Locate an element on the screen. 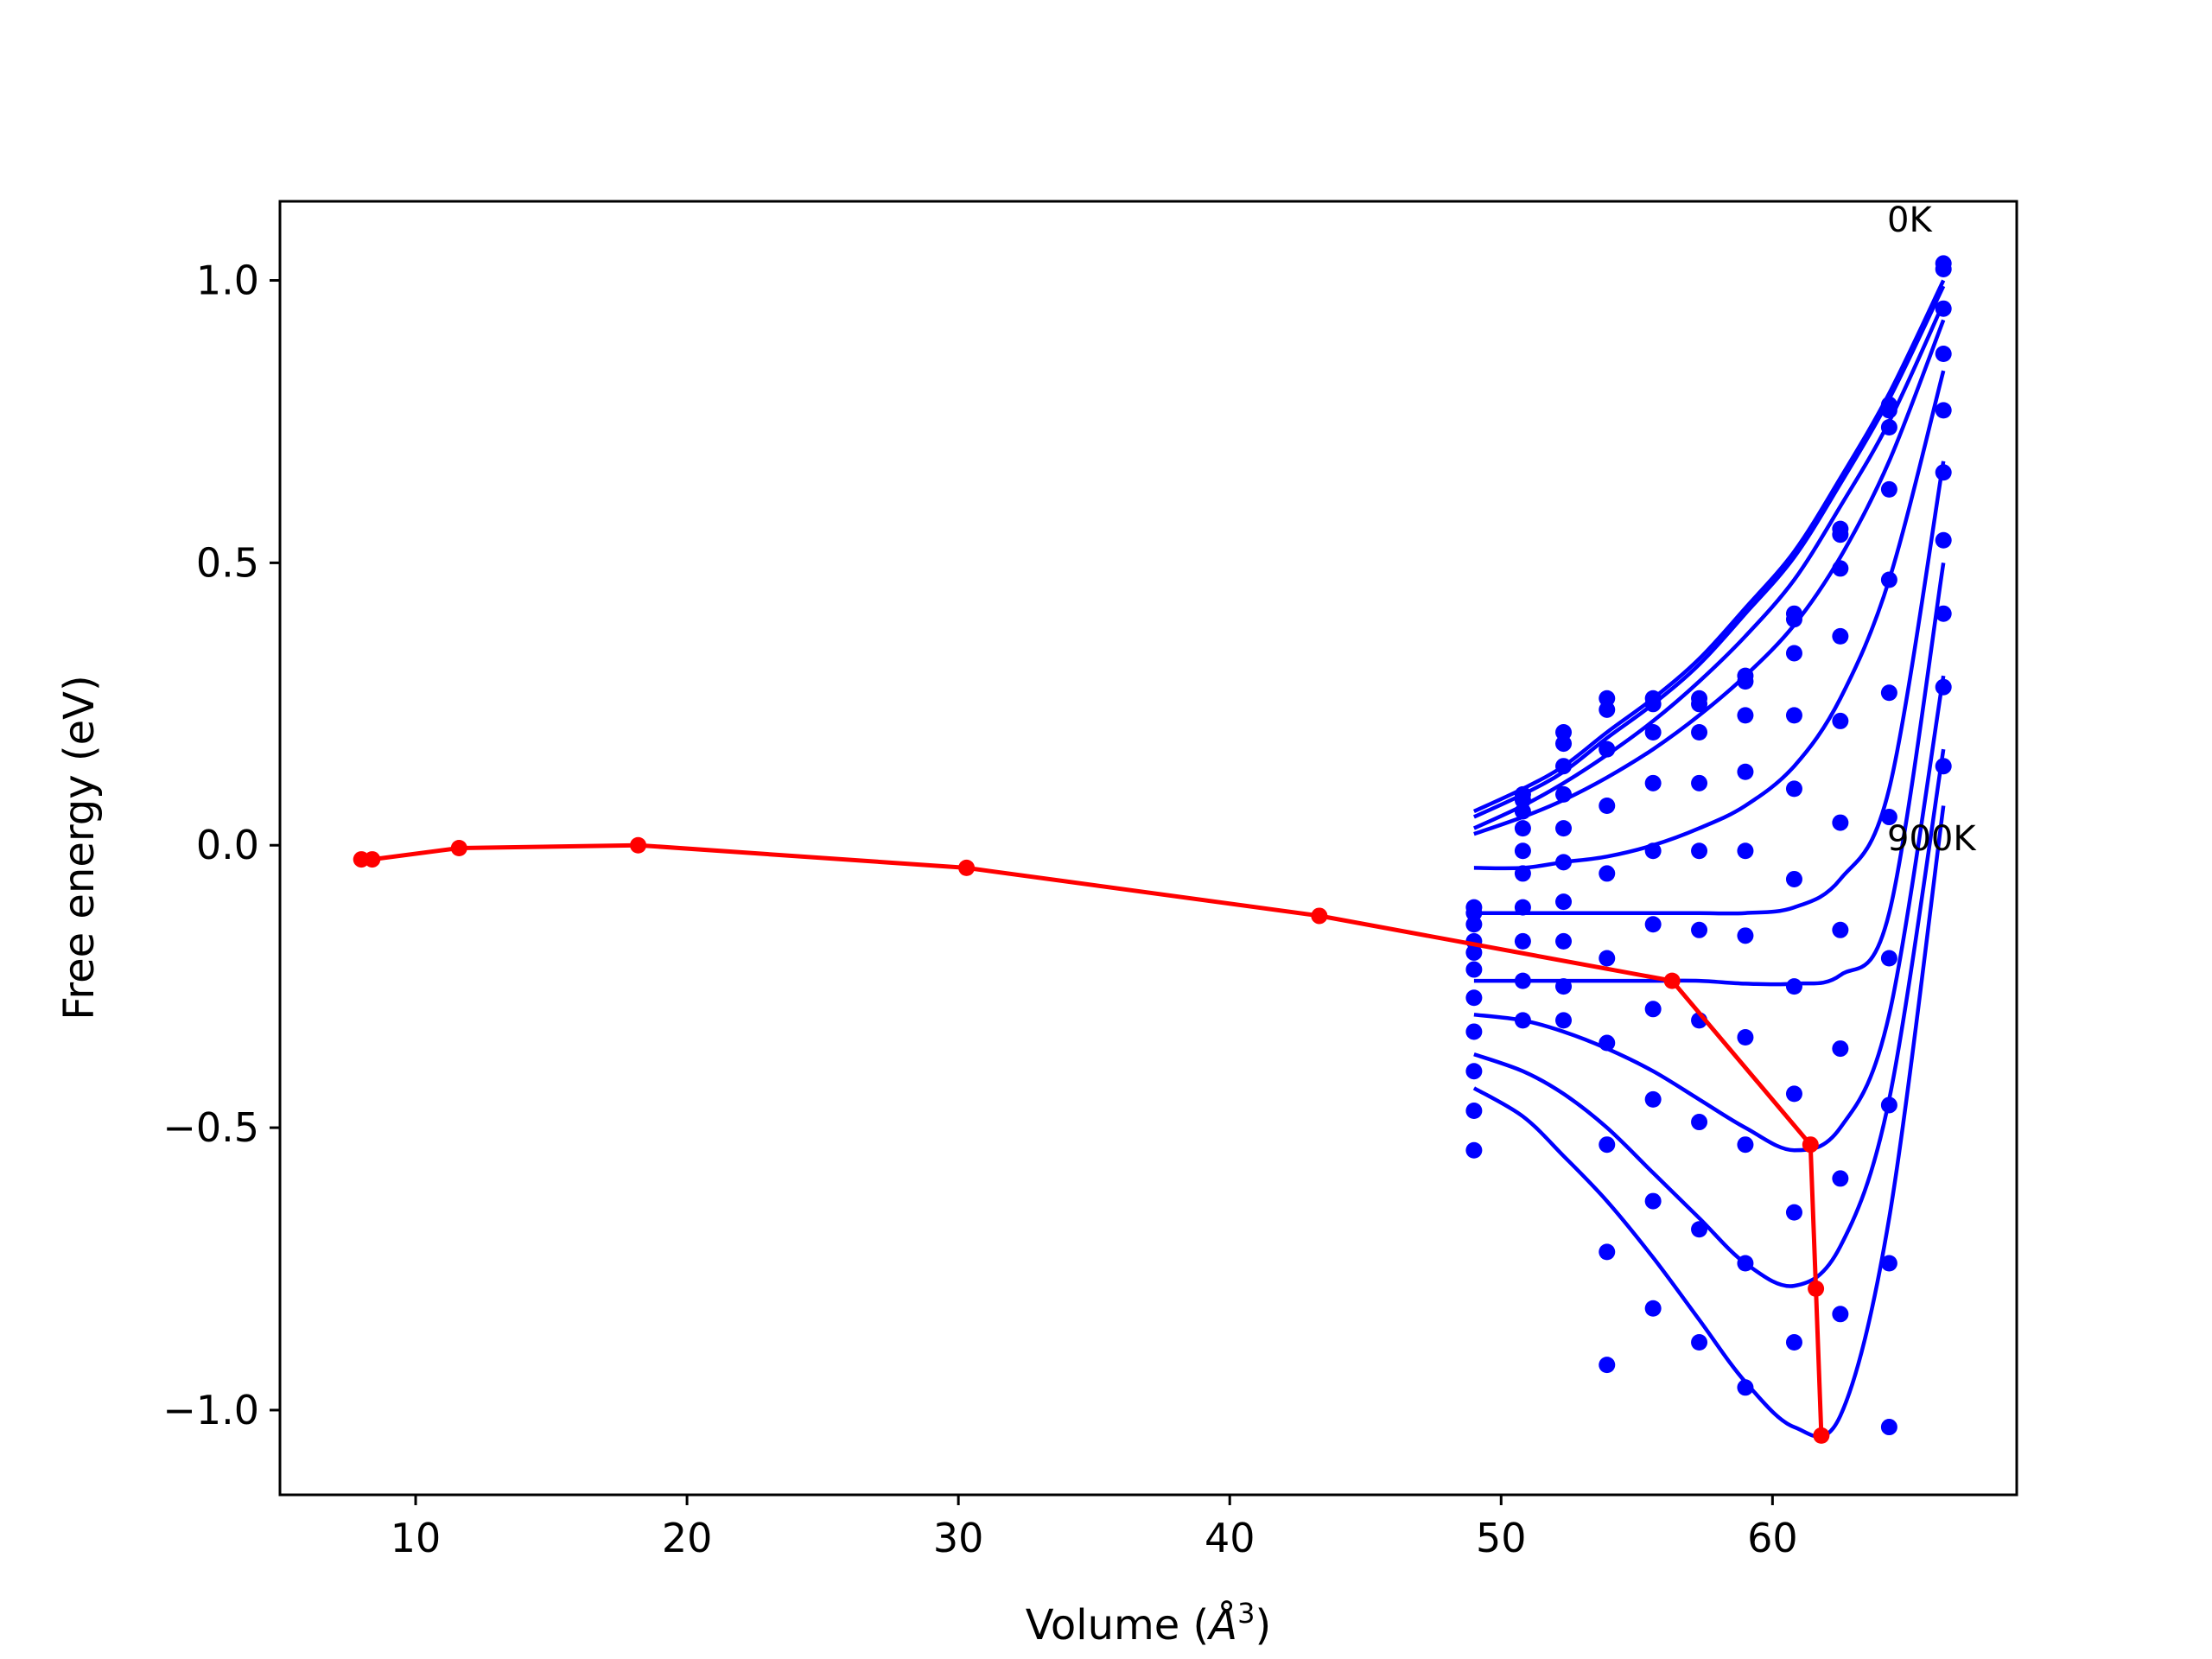 The height and width of the screenshot is (1659, 2212). x-axis-label-exponent: 3 is located at coordinates (1246, 1613).